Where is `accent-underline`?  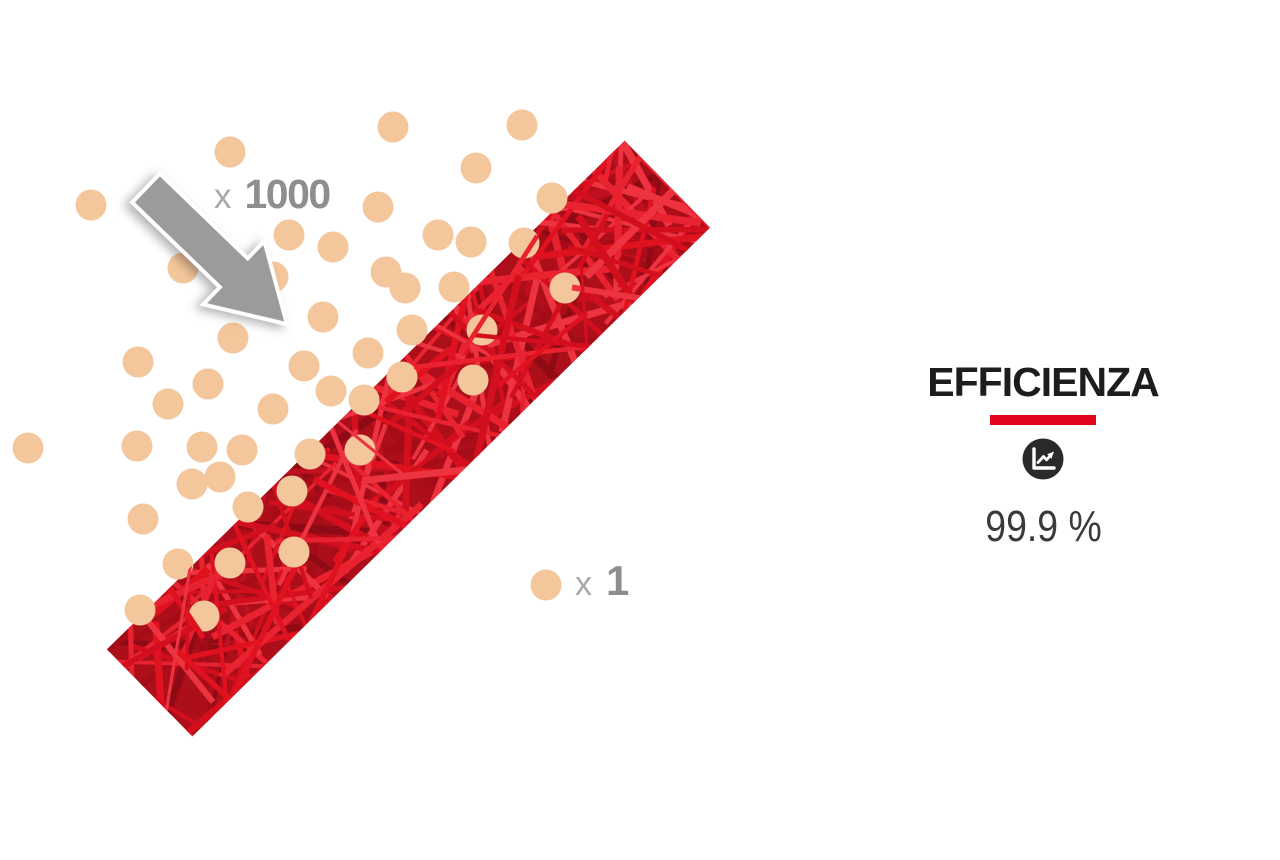
accent-underline is located at coordinates (1043, 420).